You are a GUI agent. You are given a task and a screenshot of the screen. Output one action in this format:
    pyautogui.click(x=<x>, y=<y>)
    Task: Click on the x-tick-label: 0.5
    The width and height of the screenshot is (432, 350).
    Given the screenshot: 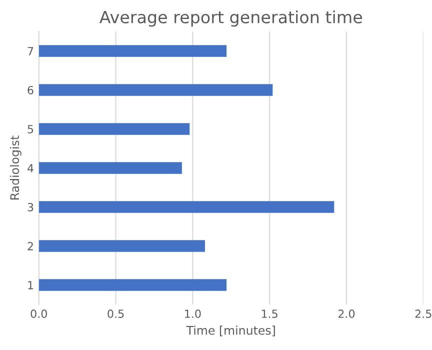 What is the action you would take?
    pyautogui.click(x=116, y=314)
    